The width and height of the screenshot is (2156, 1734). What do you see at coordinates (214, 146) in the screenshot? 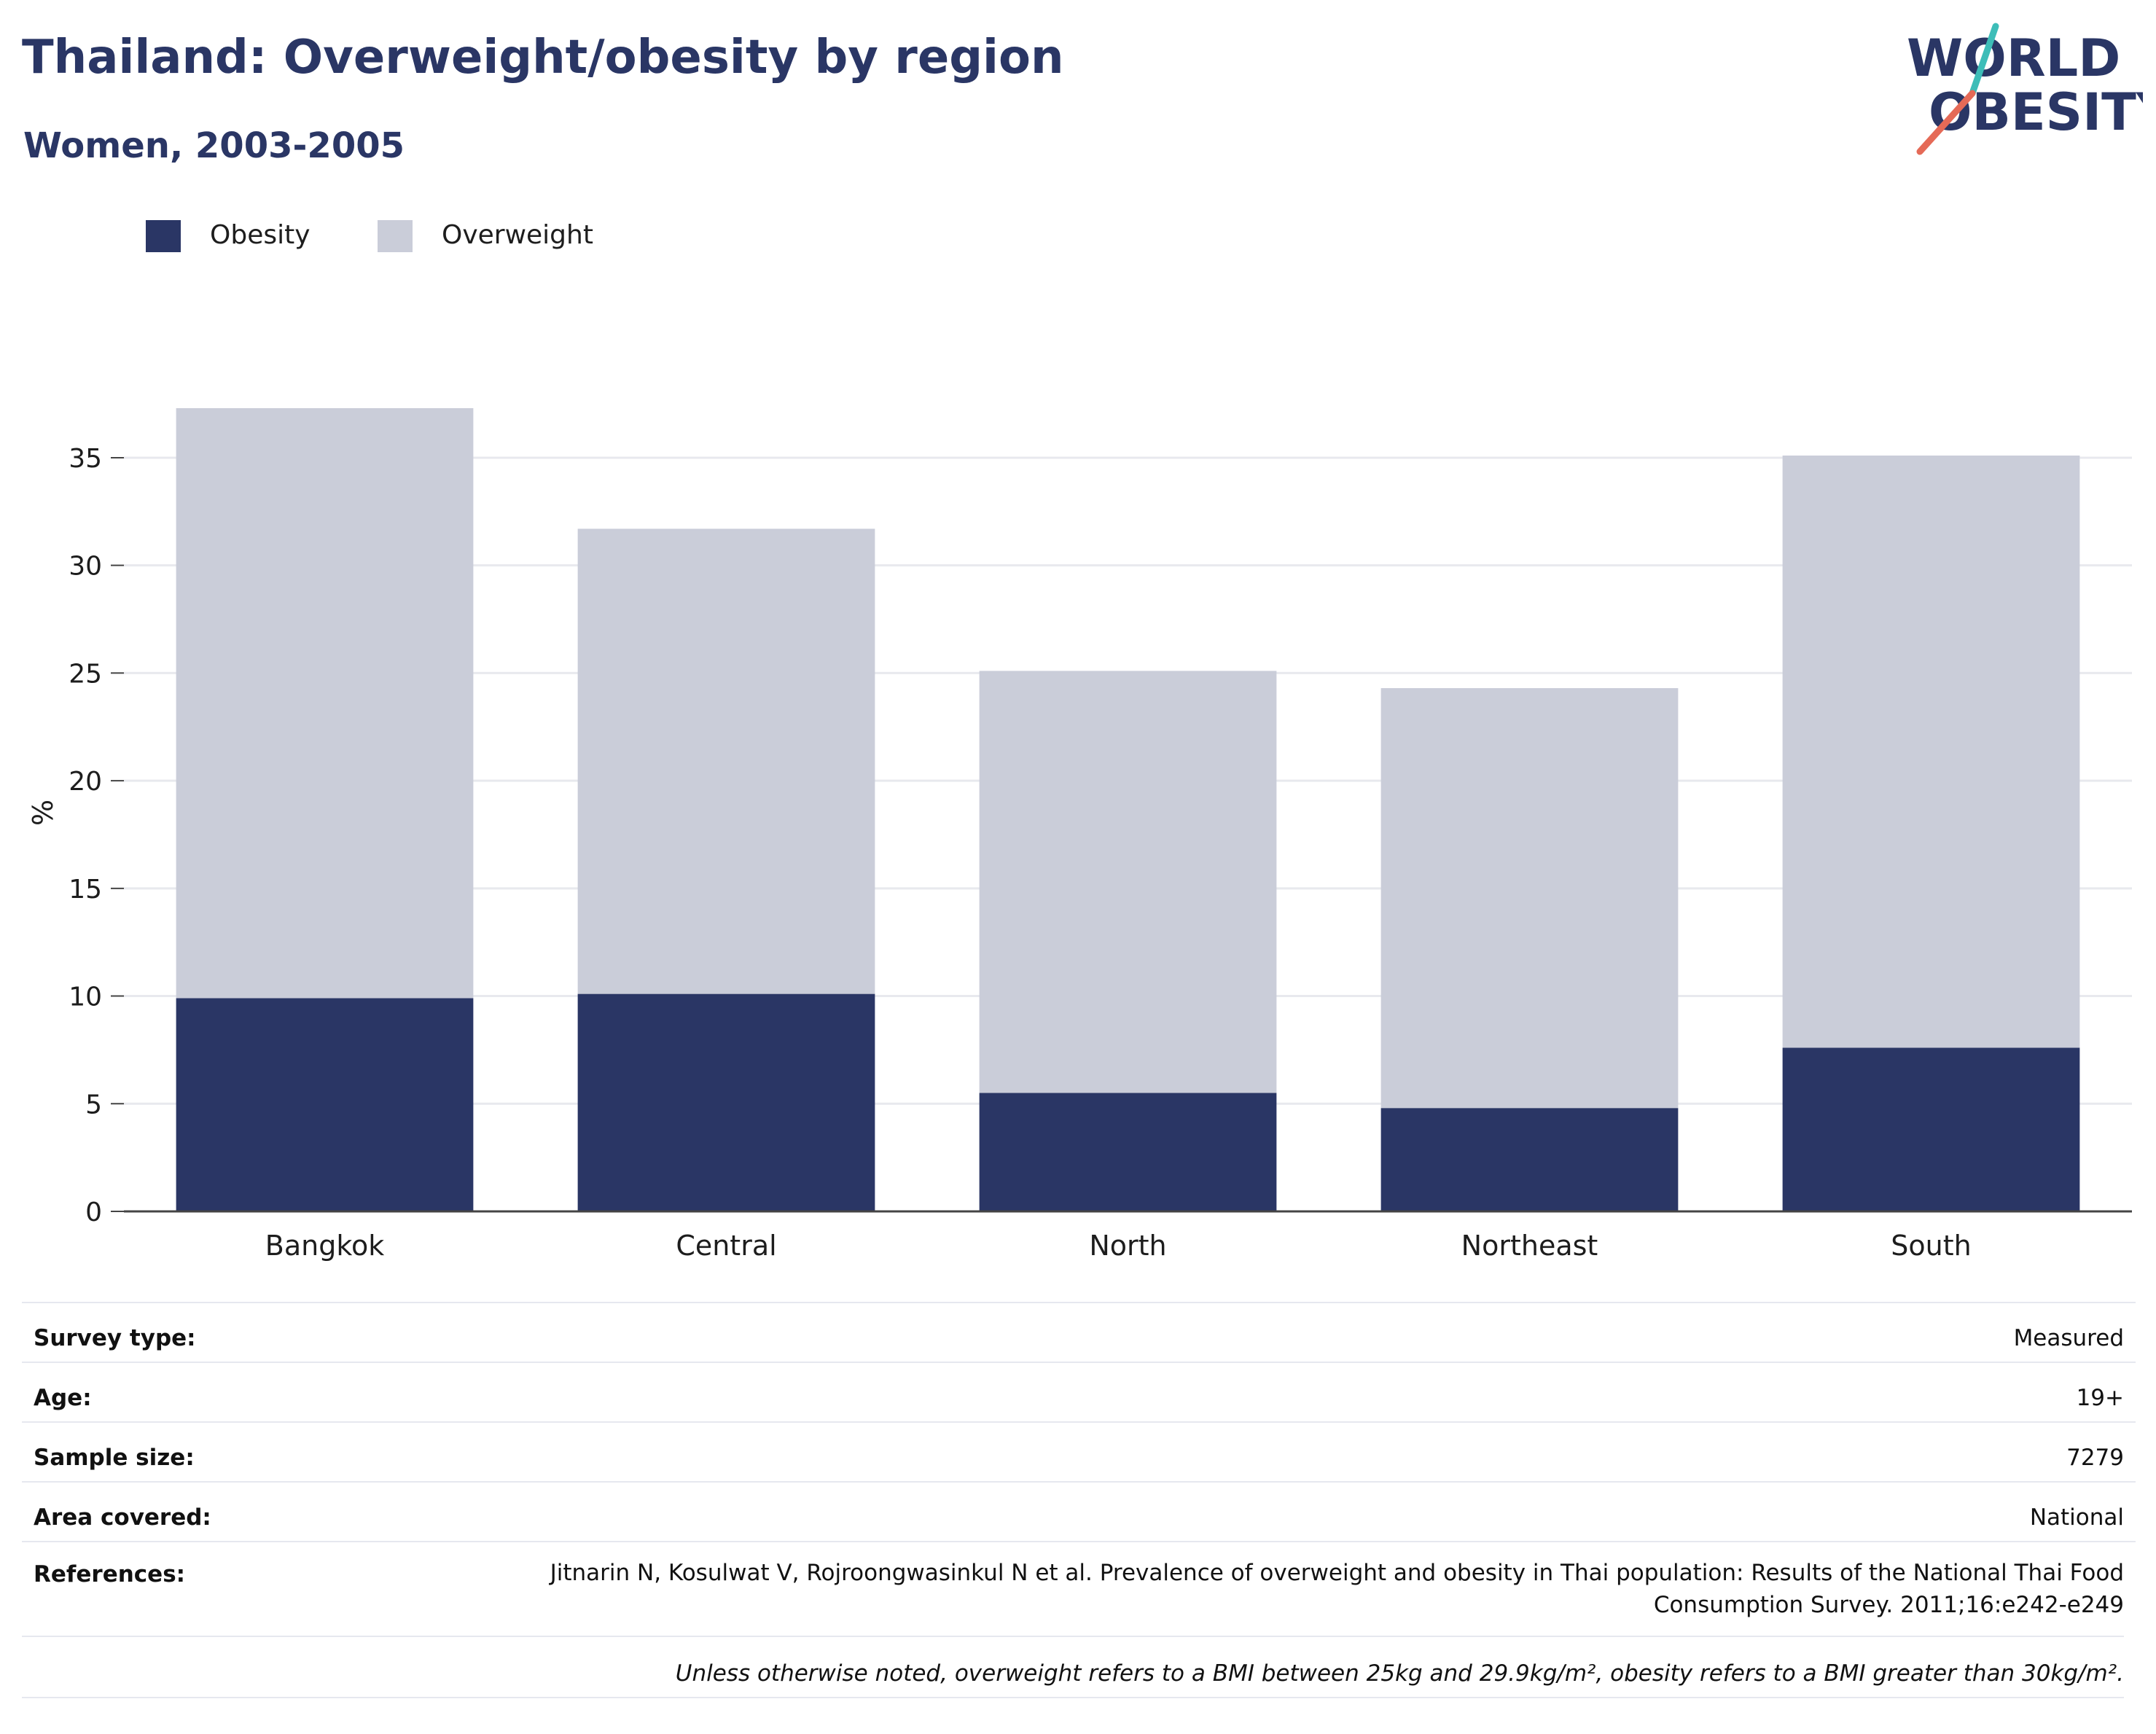
I see `chart-subtitle: Women, 2003-2005` at bounding box center [214, 146].